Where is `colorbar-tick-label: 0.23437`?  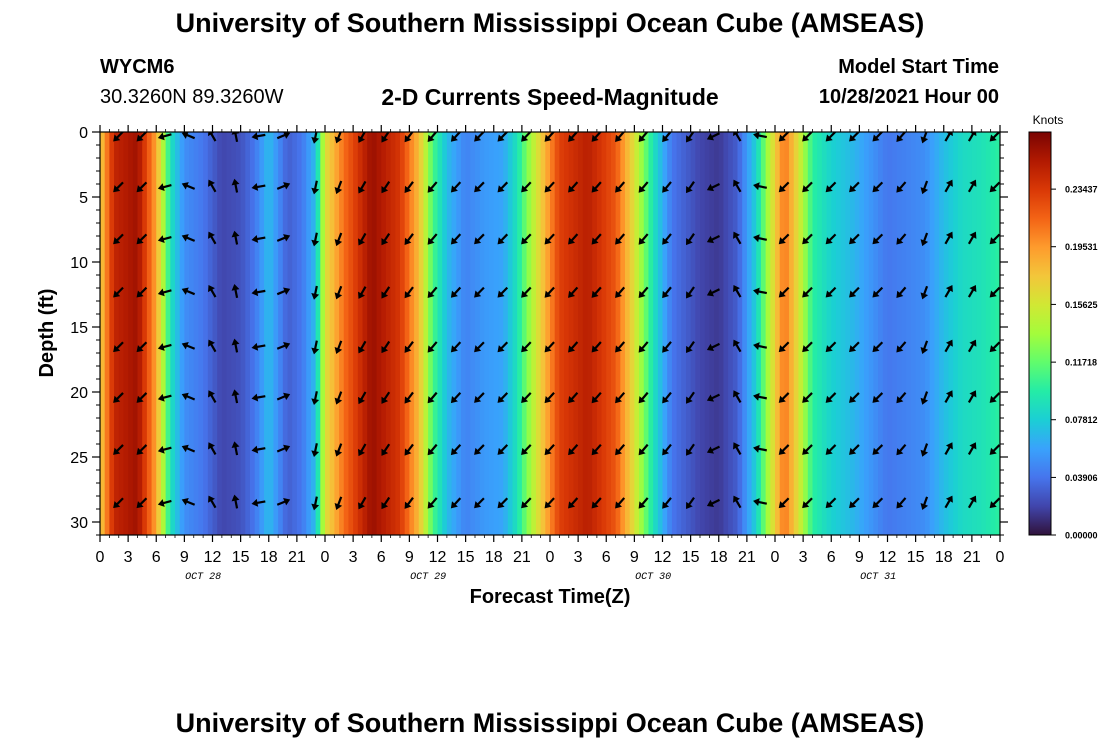
colorbar-tick-label: 0.23437 is located at coordinates (1081, 190).